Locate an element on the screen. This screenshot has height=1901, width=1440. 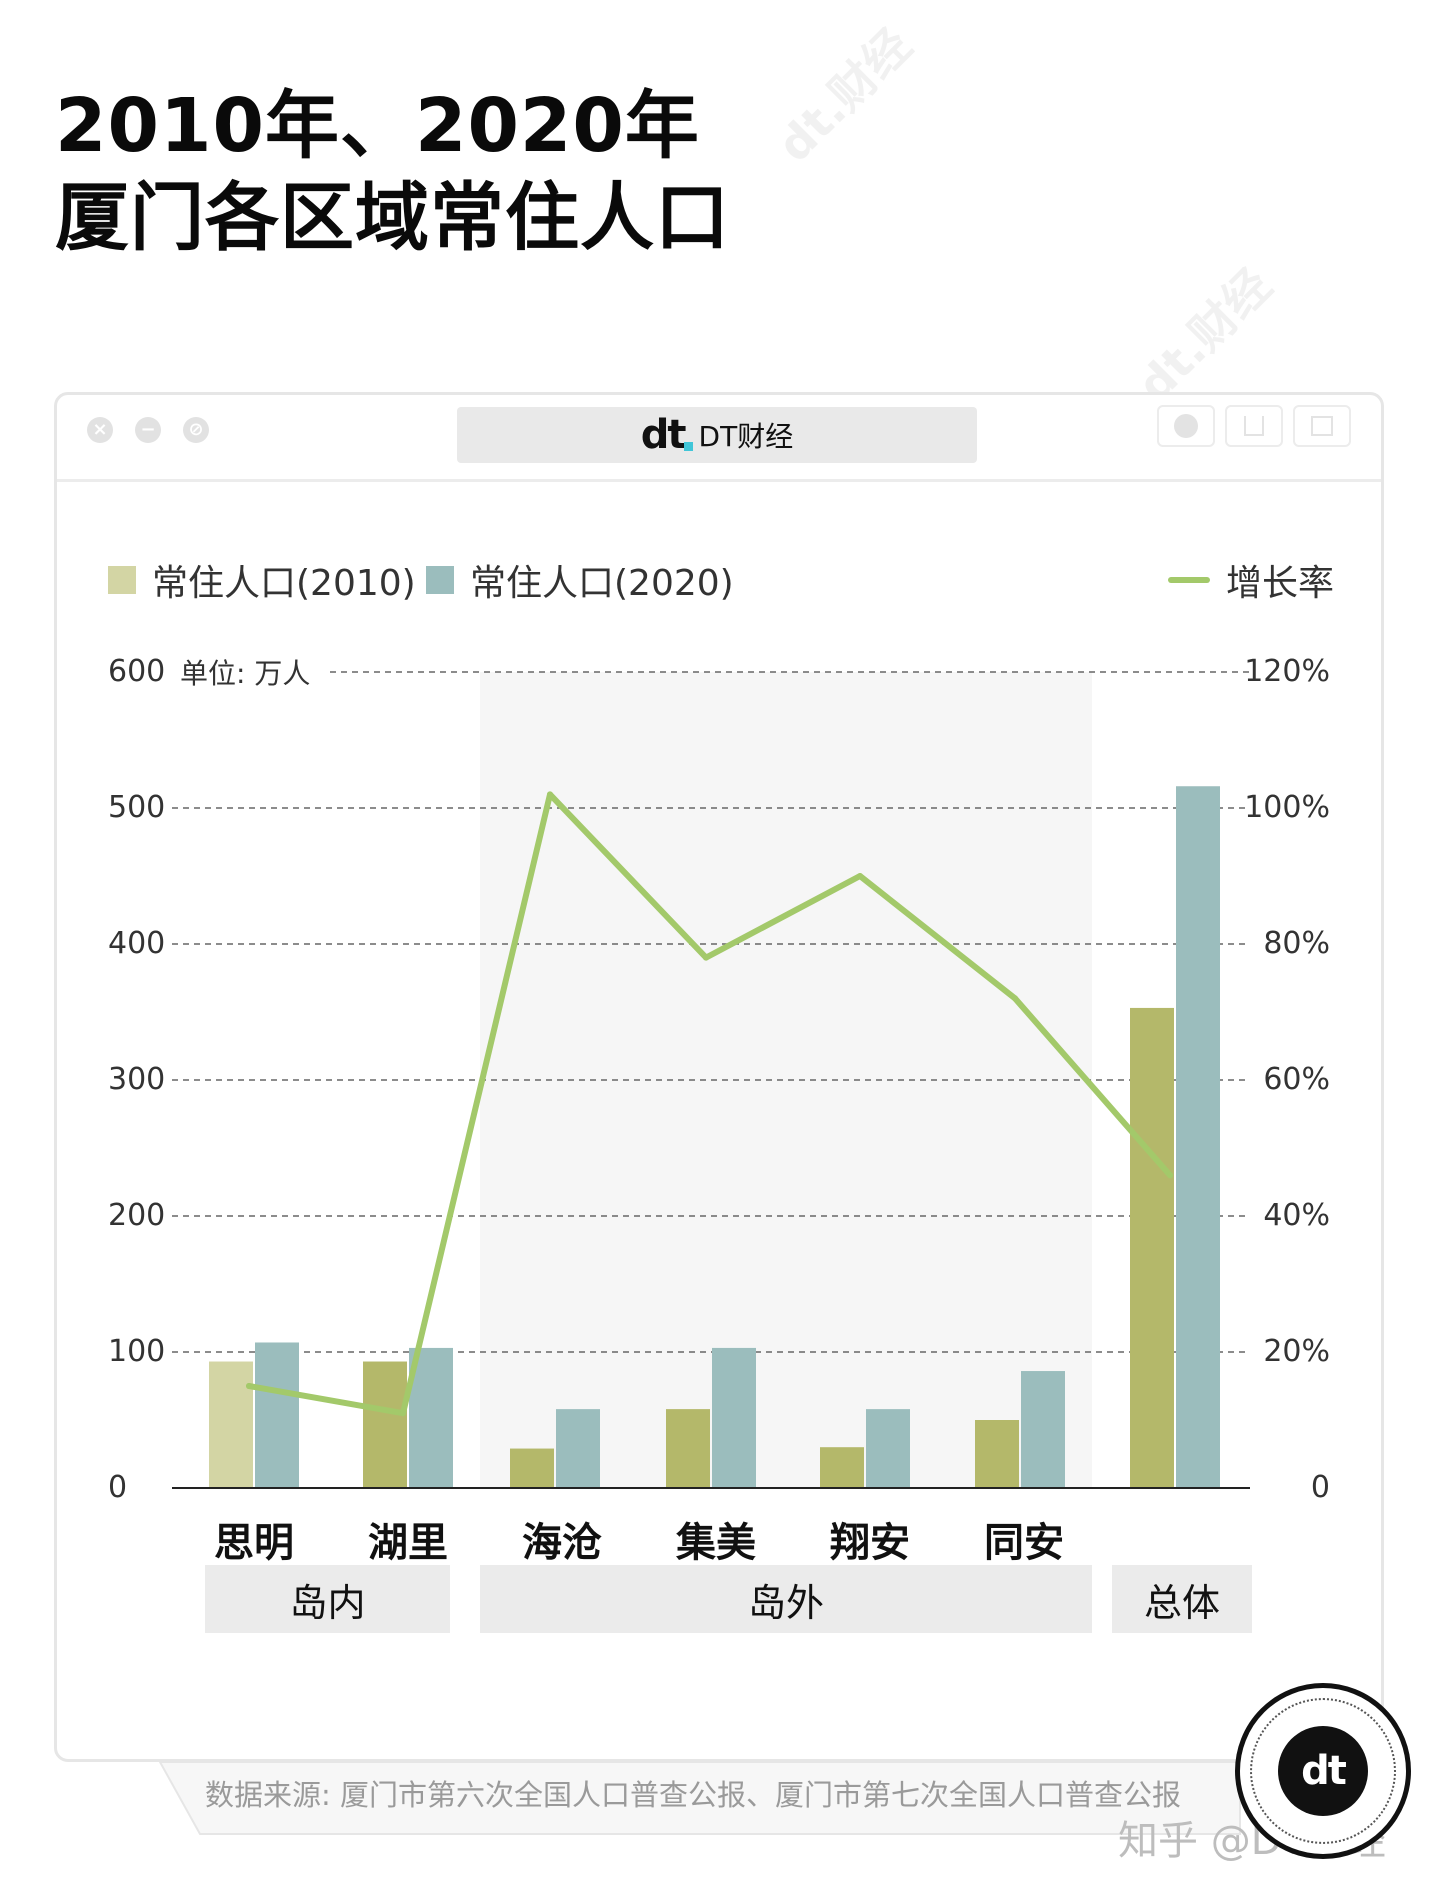
y-right-tick: 0 is located at coordinates (1320, 1487).